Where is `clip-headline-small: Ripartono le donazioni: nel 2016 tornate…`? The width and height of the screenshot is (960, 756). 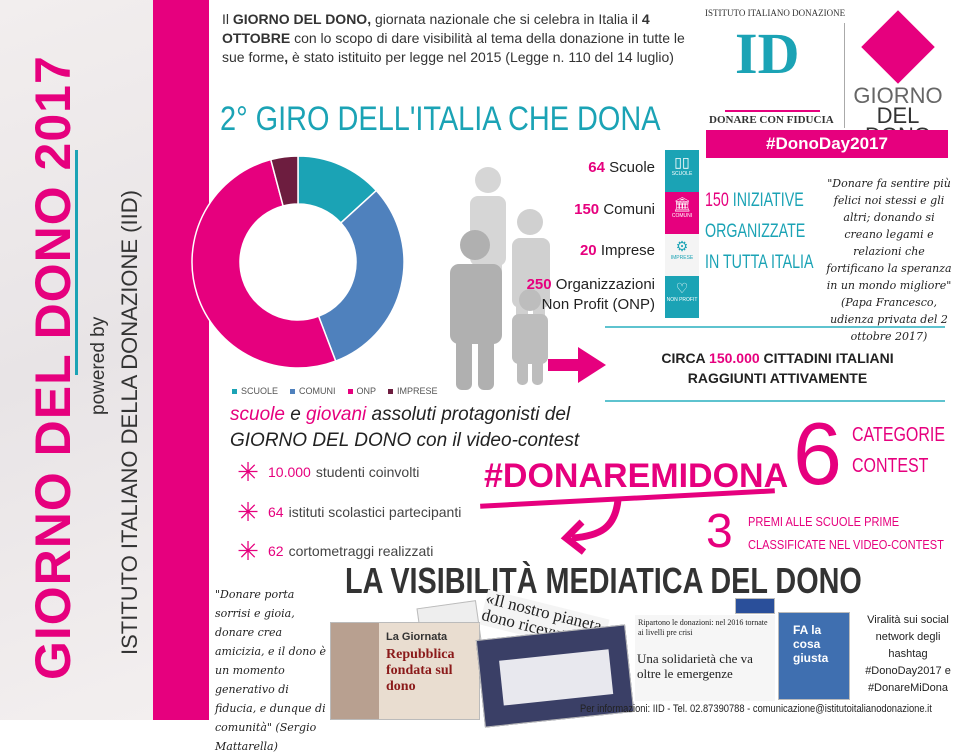 clip-headline-small: Ripartono le donazioni: nel 2016 tornate… is located at coordinates (703, 627).